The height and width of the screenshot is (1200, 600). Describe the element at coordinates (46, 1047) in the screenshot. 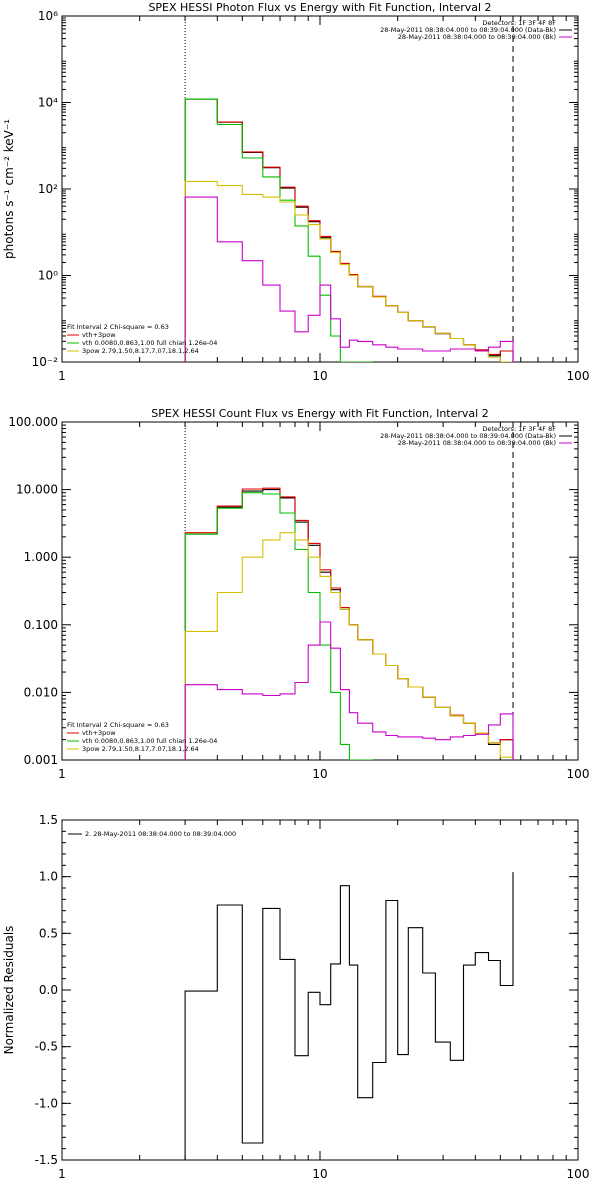

I see `y-tick-label: -0.5` at that location.